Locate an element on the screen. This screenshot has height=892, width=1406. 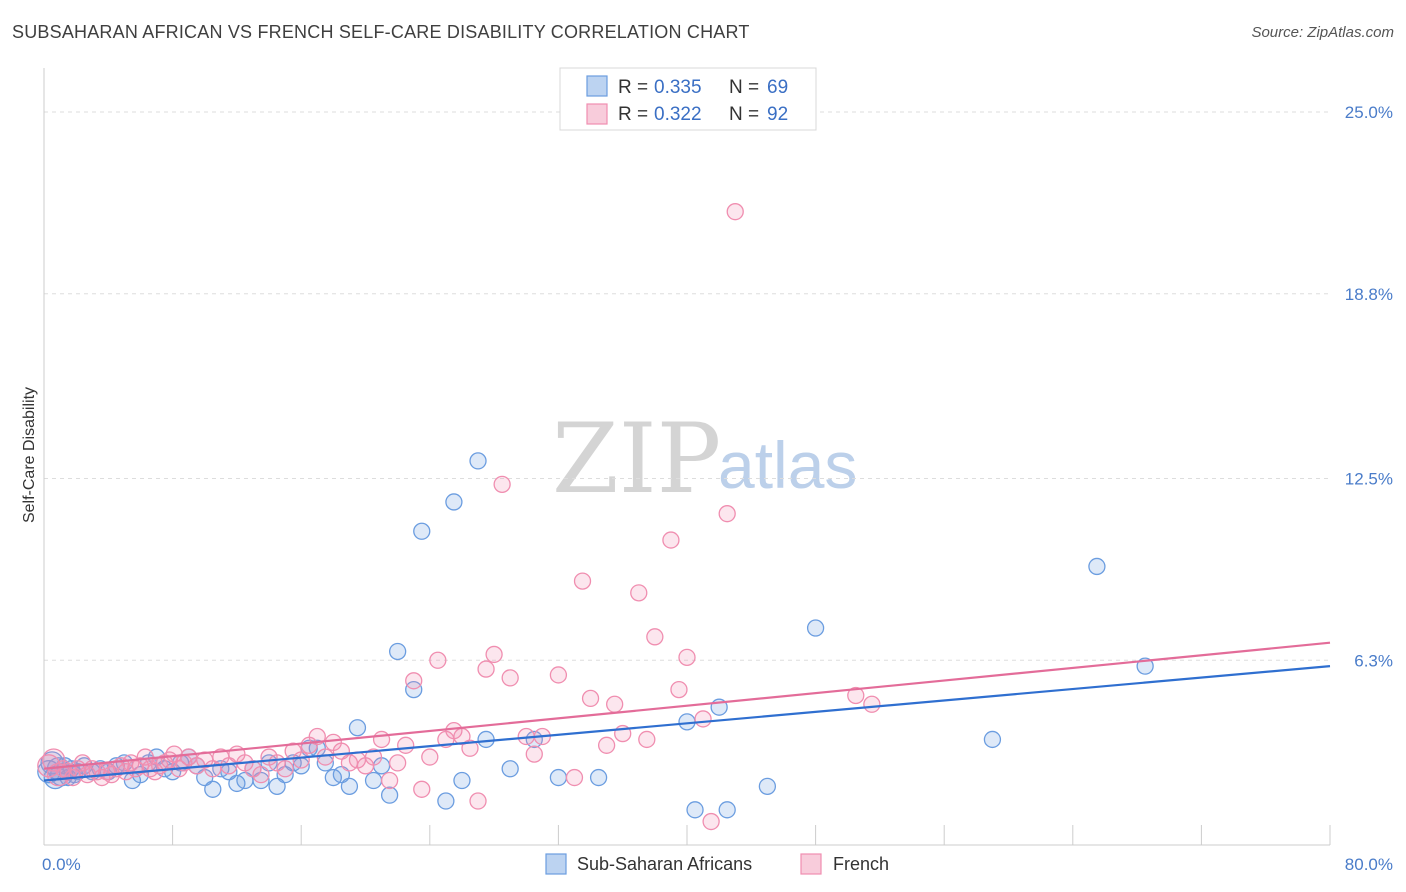
legend-r-label-1: R = is located at coordinates (633, 114).